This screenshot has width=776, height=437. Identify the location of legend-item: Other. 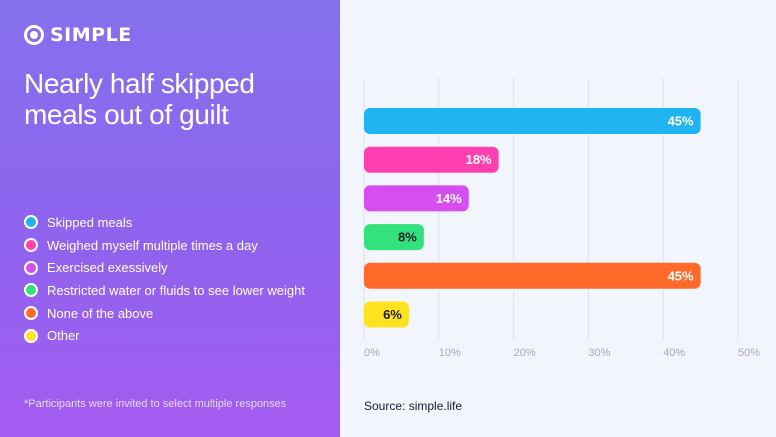
(164, 335).